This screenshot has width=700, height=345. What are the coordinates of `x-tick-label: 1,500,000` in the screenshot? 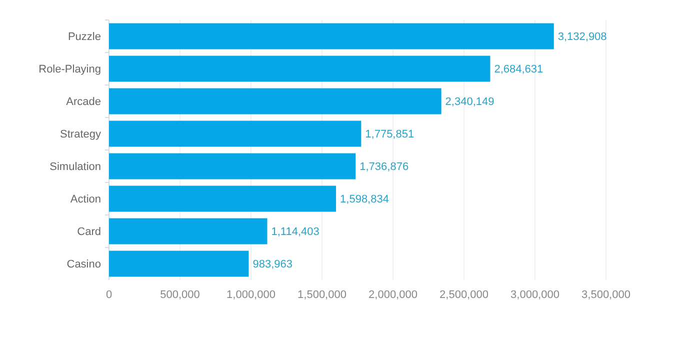 It's located at (322, 295).